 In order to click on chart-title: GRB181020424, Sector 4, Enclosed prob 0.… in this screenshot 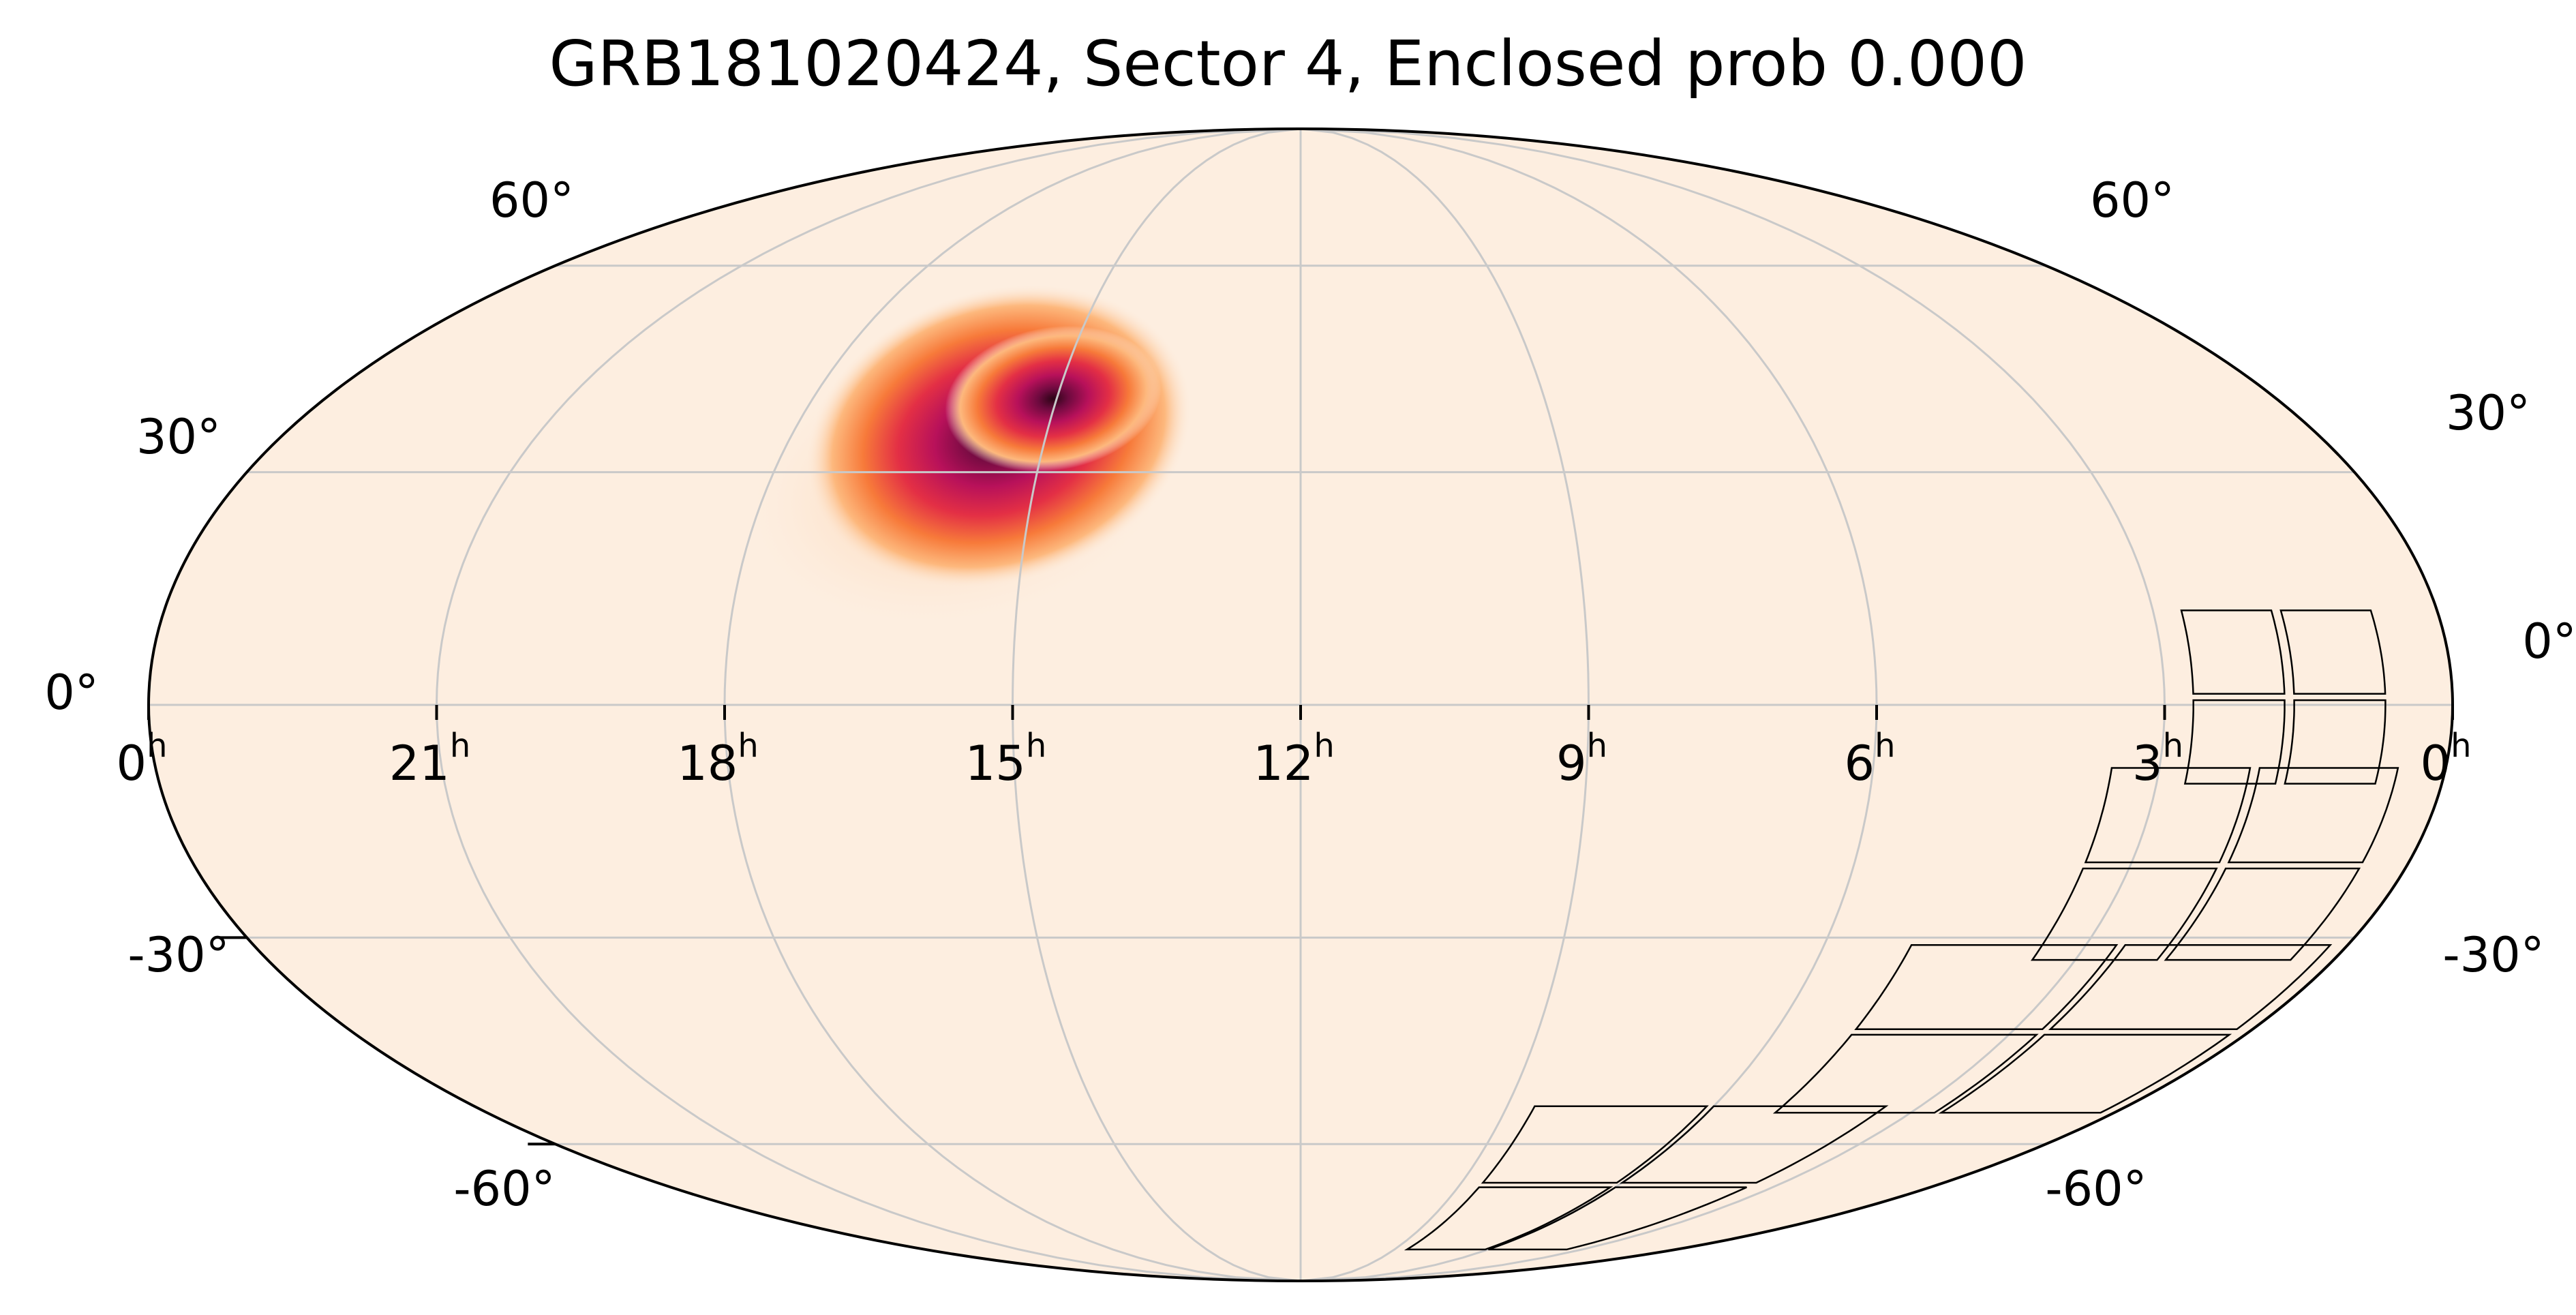, I will do `click(1288, 63)`.